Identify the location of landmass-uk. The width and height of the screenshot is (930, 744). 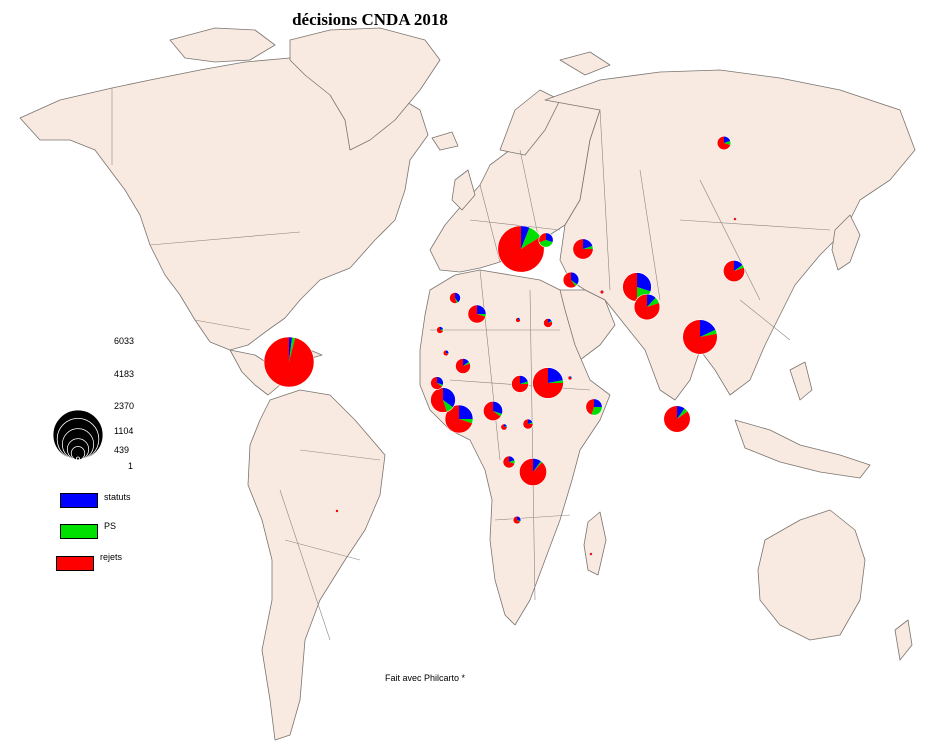
(463, 190).